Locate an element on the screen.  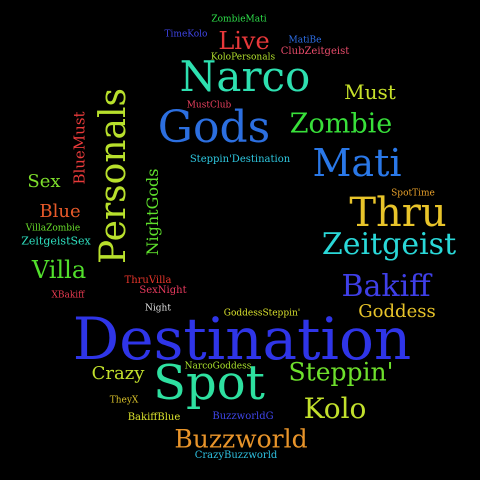
word-clubzeitgeist: ClubZeitgeist is located at coordinates (315, 51).